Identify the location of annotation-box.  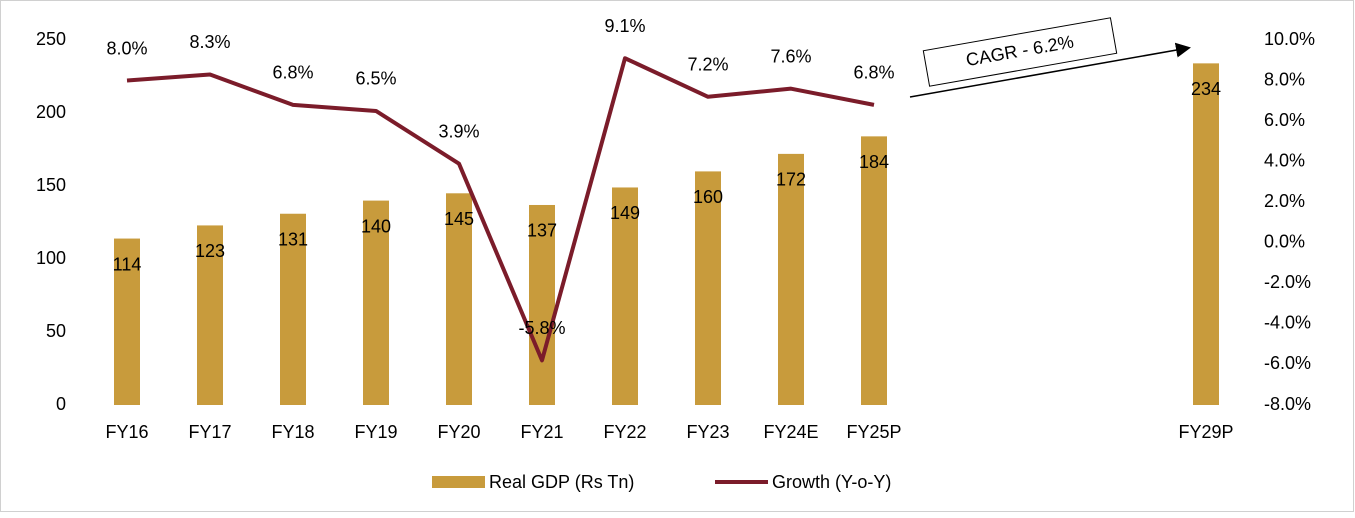
(1020, 52).